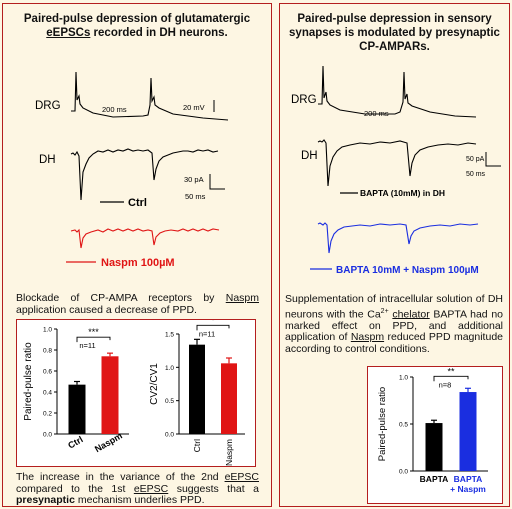 This screenshot has height=509, width=512. Describe the element at coordinates (197, 445) in the screenshot. I see `cv-ctrl-naspm-category-label: Ctrl` at that location.